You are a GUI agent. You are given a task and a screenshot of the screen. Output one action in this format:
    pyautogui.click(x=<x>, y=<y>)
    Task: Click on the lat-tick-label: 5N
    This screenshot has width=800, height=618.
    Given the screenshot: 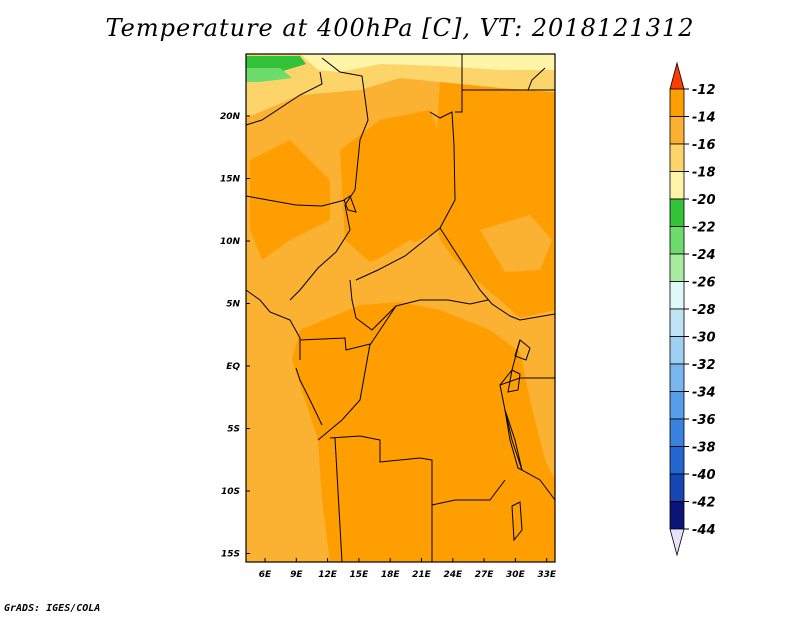 What is the action you would take?
    pyautogui.click(x=233, y=305)
    